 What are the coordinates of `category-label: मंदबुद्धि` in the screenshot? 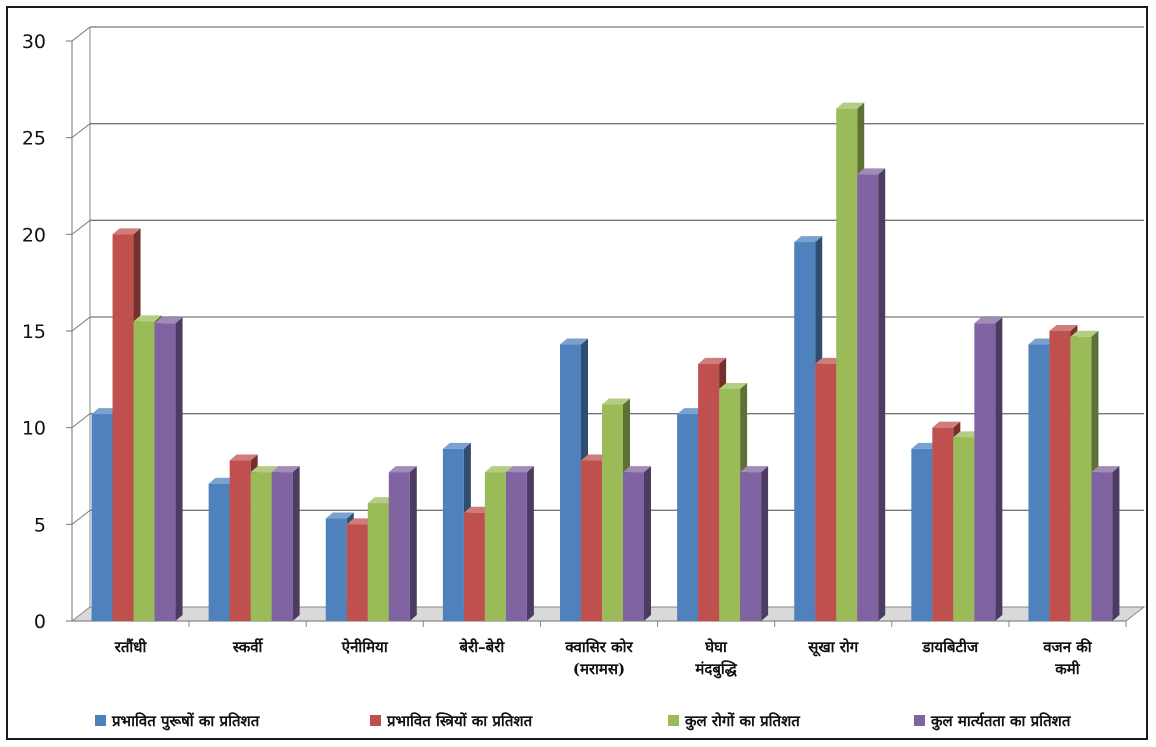 It's located at (715, 669).